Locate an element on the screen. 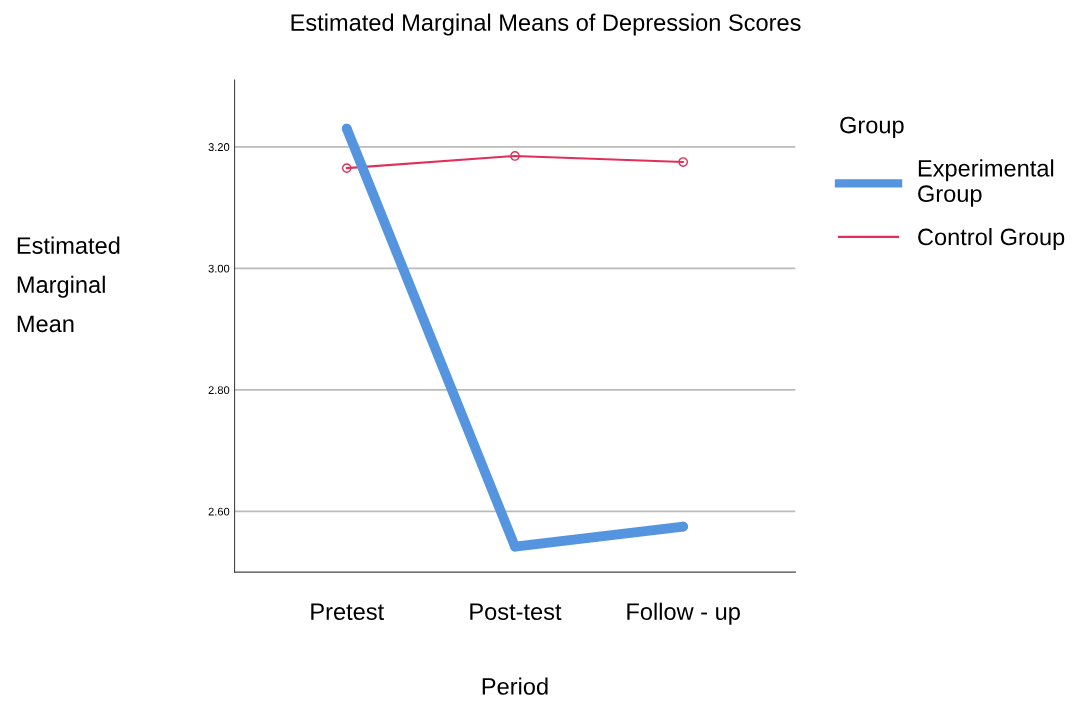 Image resolution: width=1091 pixels, height=702 pixels. y-axis-title: Estimated Marginal Mean is located at coordinates (68, 284).